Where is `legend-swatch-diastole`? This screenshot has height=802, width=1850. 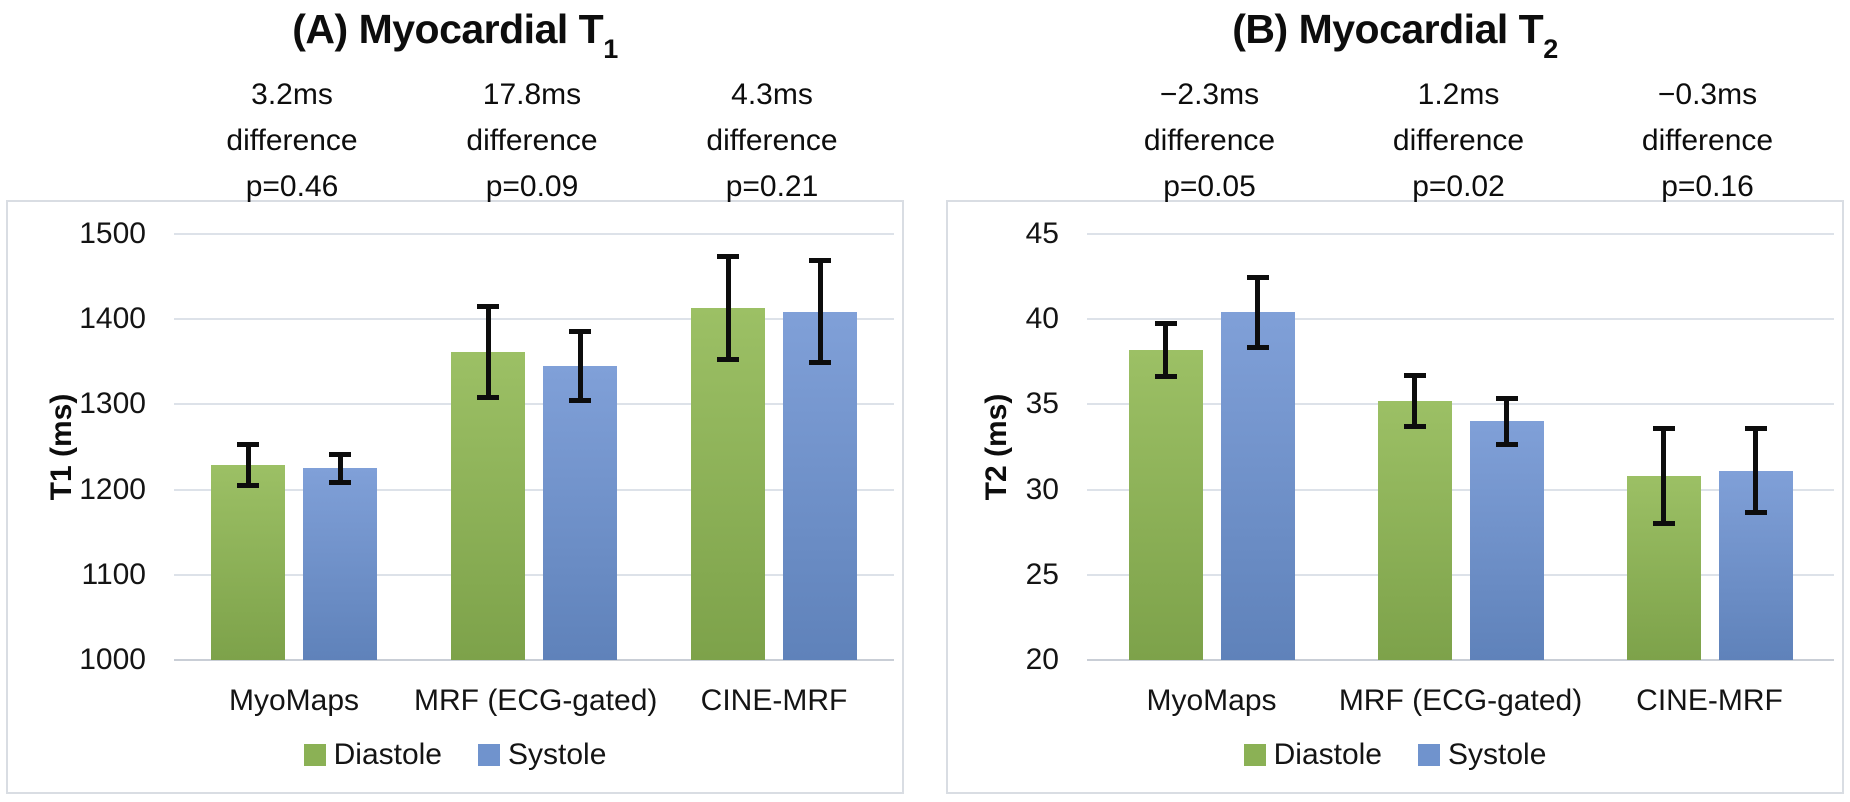
legend-swatch-diastole is located at coordinates (314, 755).